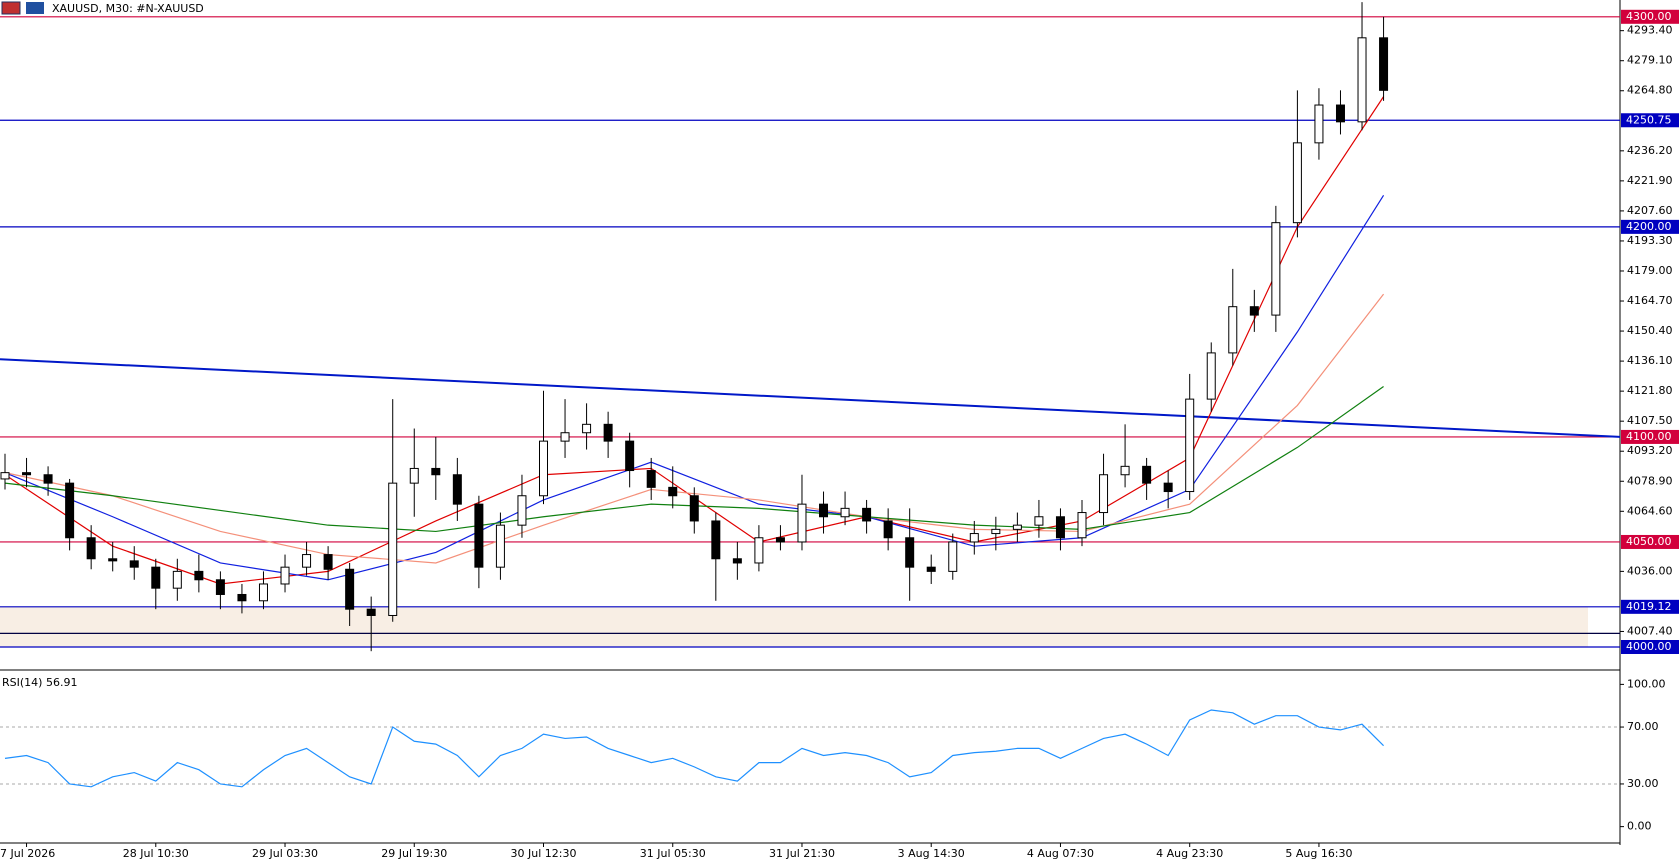 The height and width of the screenshot is (863, 1680). Describe the element at coordinates (156, 853) in the screenshot. I see `x-tick-label: 28 Jul 10:30` at that location.